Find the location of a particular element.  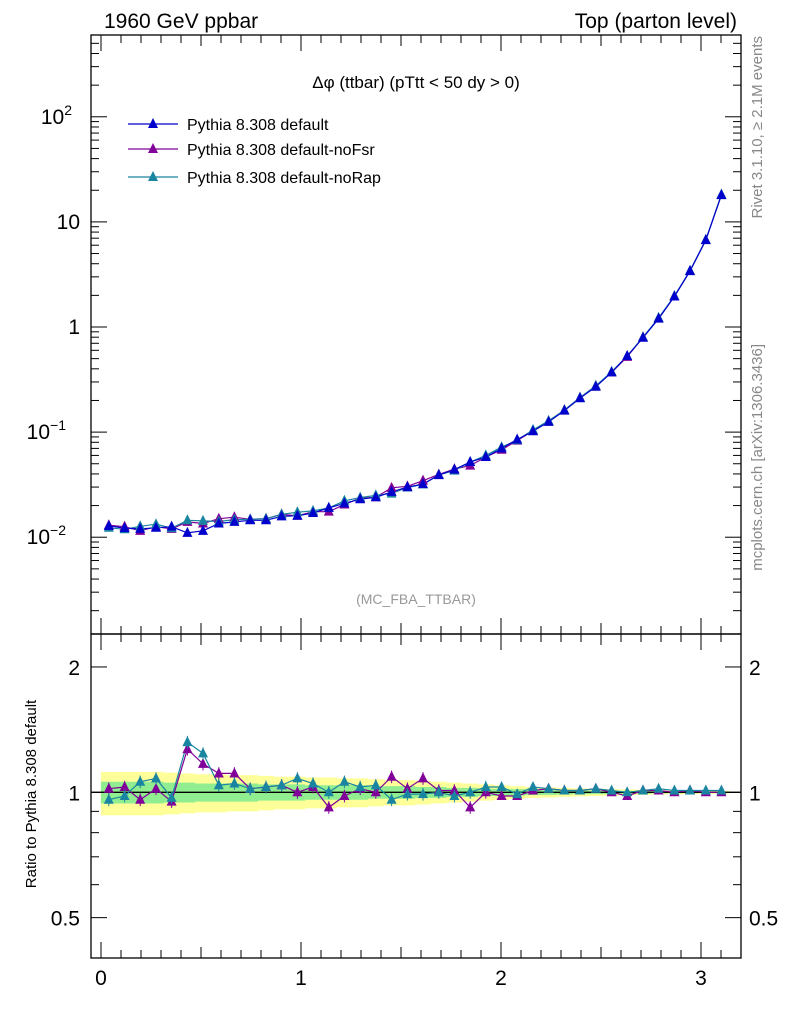

ratio-ytick-label: 2 is located at coordinates (74, 668).